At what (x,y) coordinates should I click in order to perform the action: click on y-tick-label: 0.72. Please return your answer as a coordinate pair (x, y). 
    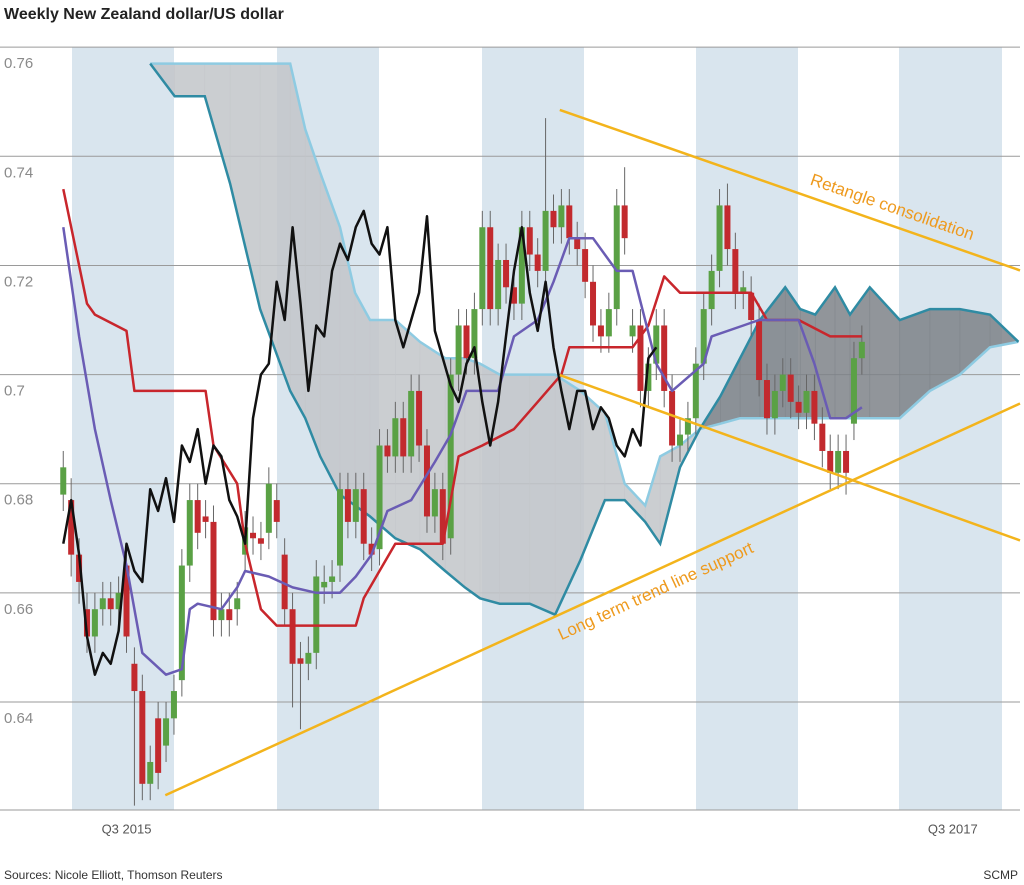
    Looking at the image, I should click on (18, 281).